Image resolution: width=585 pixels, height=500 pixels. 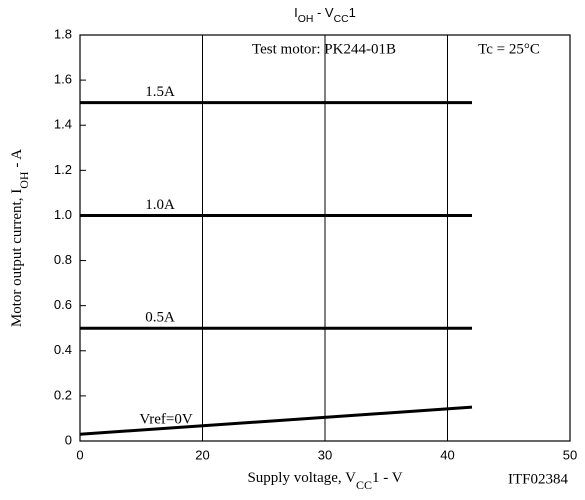 I want to click on y-tick-label: 0.8, so click(x=63, y=259).